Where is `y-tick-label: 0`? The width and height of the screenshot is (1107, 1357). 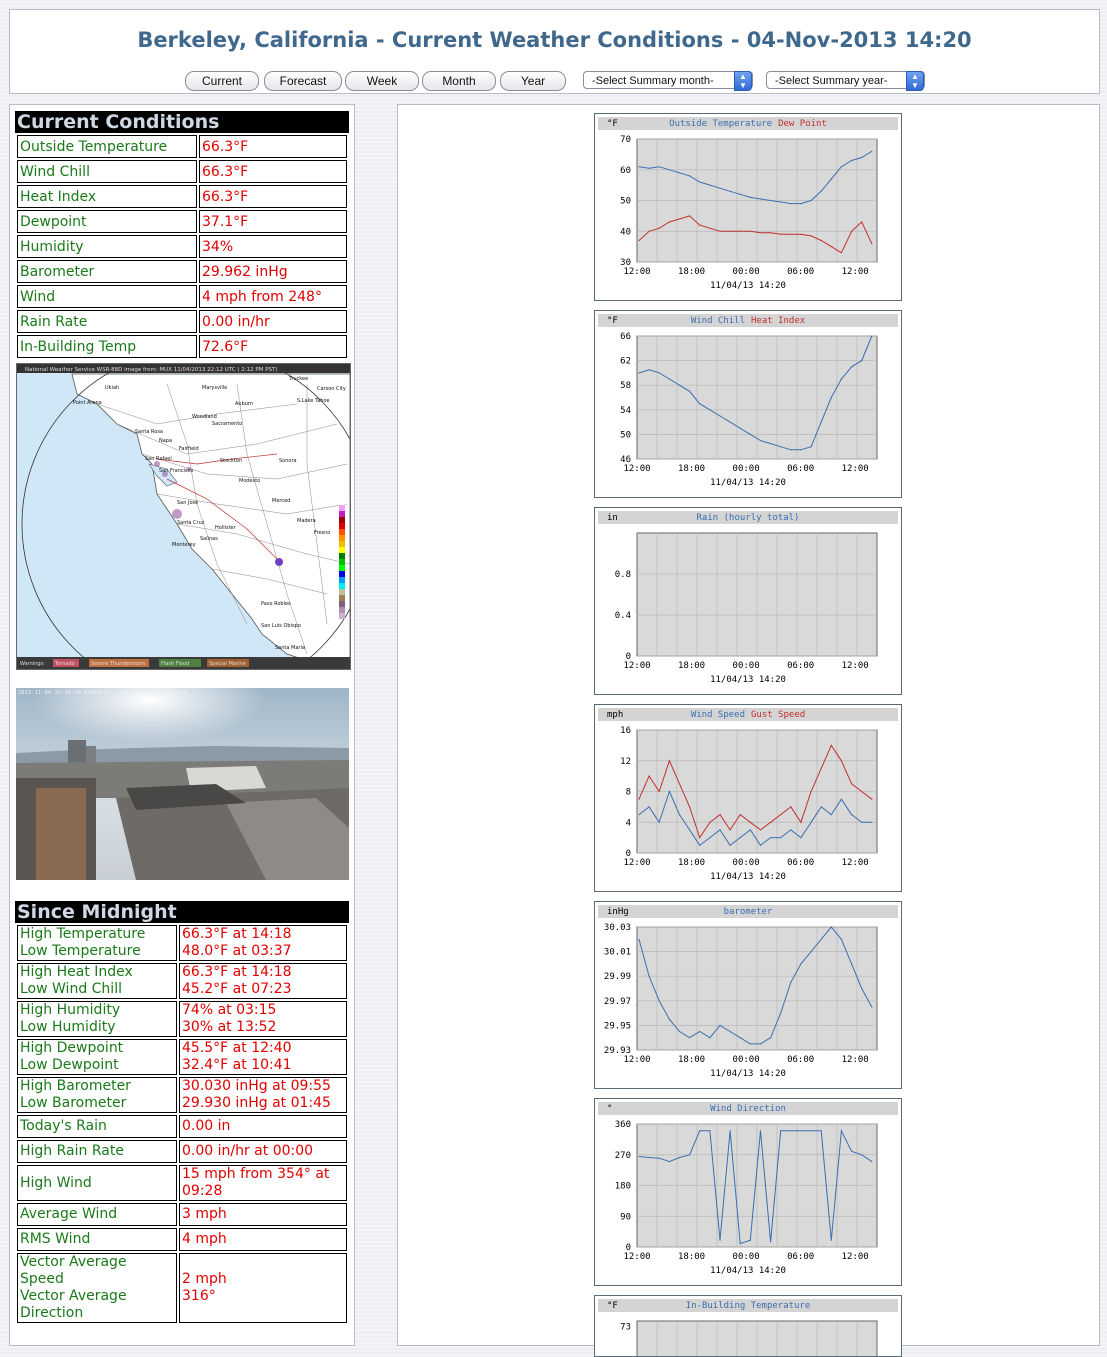 y-tick-label: 0 is located at coordinates (628, 657).